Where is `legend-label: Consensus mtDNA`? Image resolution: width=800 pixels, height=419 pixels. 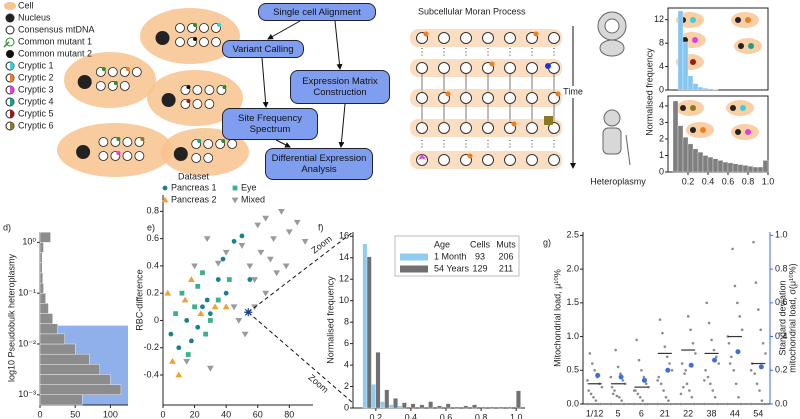
legend-label: Consensus mtDNA is located at coordinates (56, 29).